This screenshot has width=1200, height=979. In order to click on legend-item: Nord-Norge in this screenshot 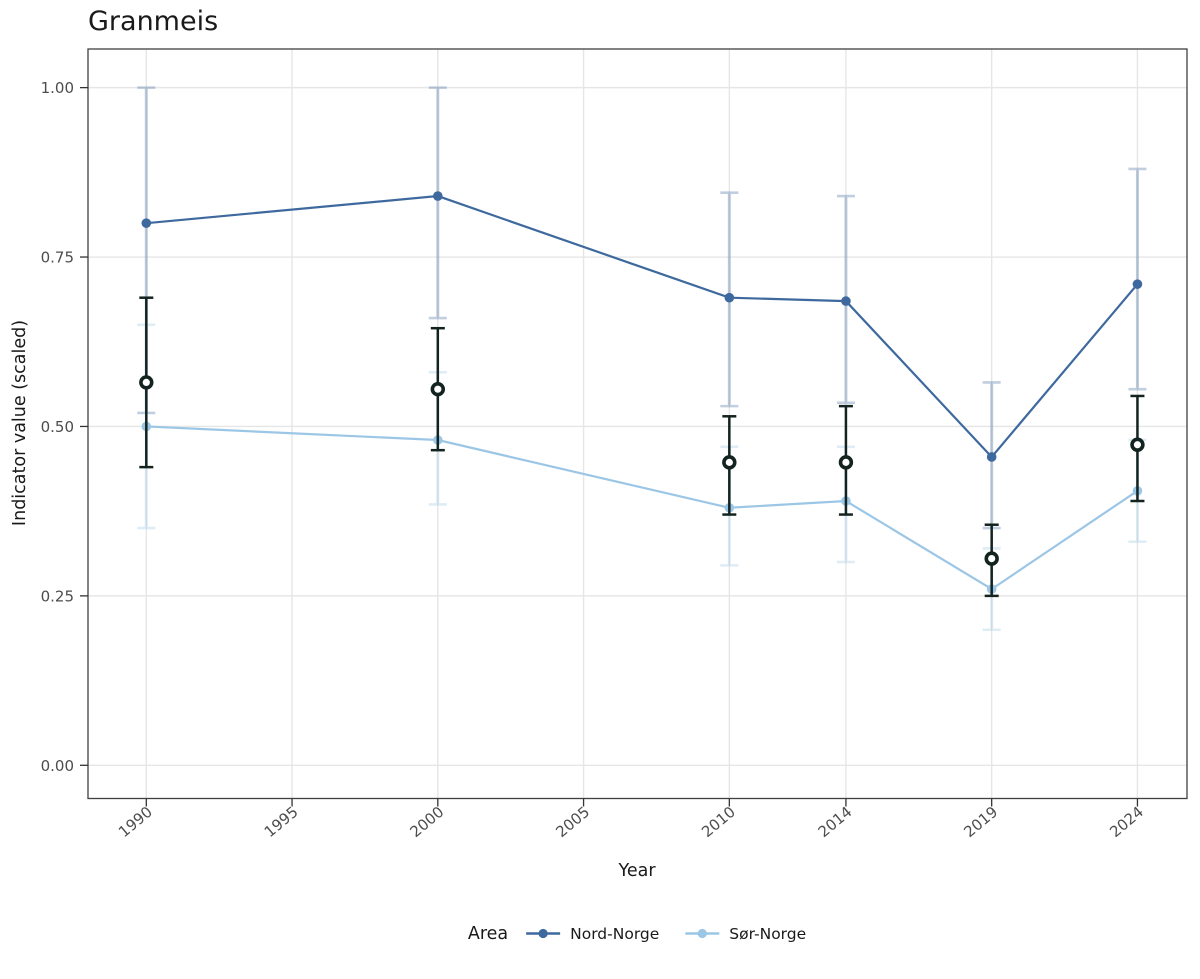, I will do `click(592, 934)`.